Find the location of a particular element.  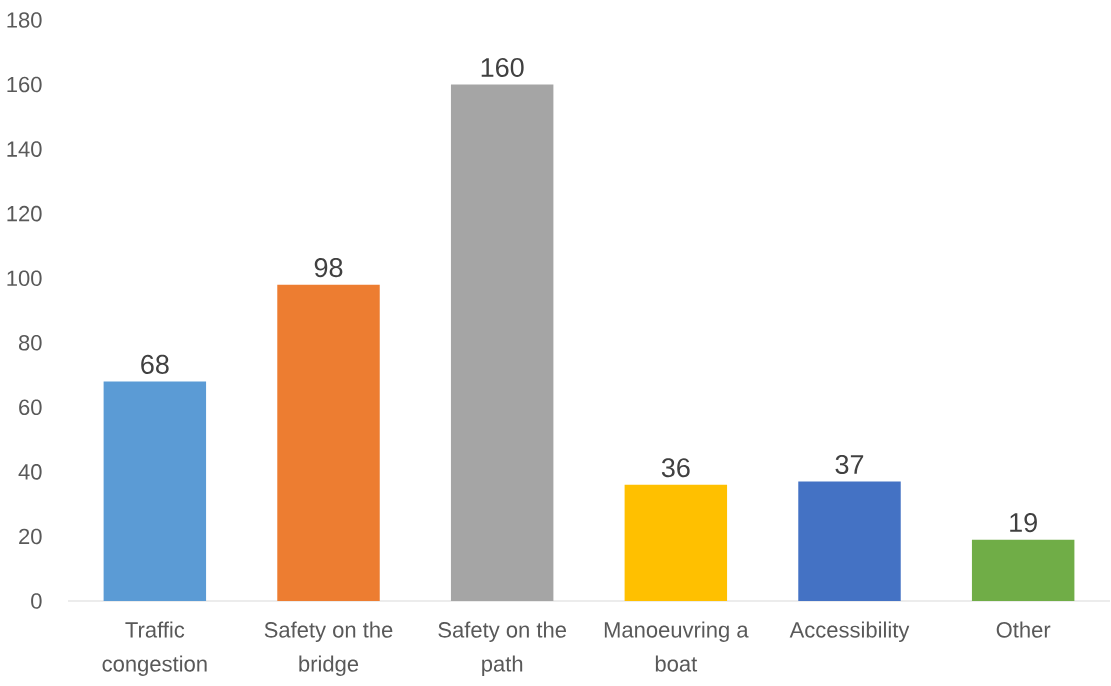

x-tick-label: Safety on the bridge is located at coordinates (328, 649).